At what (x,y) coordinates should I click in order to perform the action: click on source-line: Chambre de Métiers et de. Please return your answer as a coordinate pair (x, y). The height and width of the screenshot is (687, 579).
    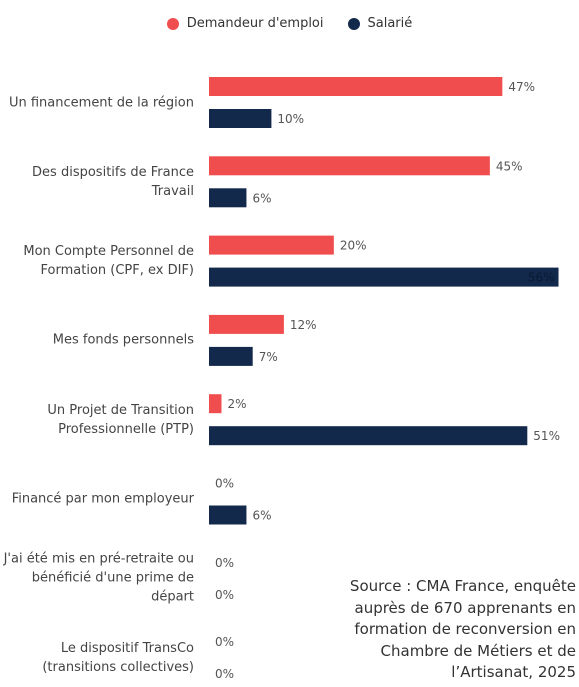
    Looking at the image, I should click on (478, 650).